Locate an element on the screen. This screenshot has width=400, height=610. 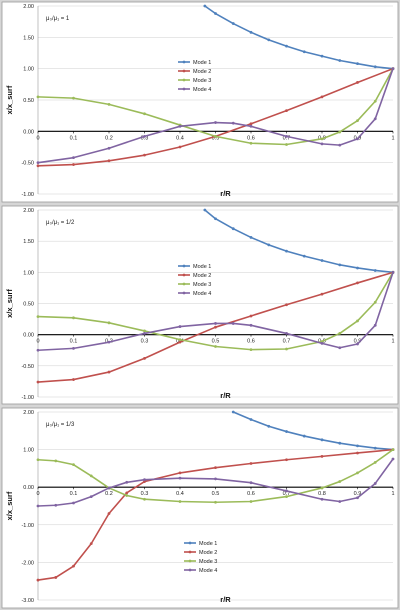
legend-label: Mode 4 is located at coordinates (208, 571).